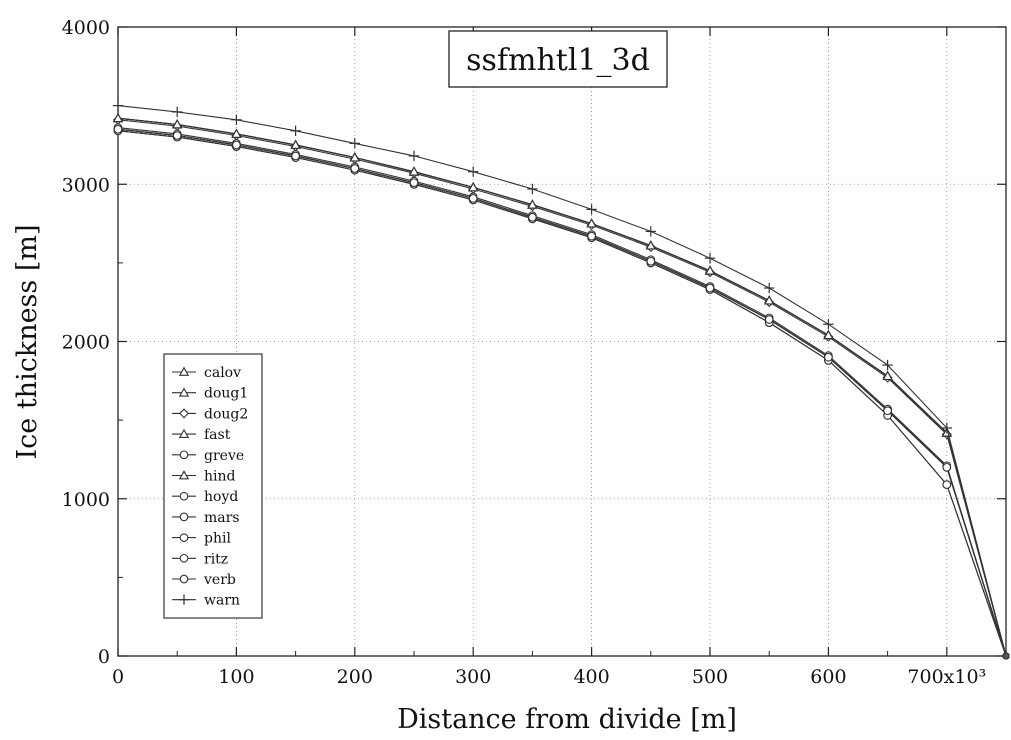 This screenshot has height=740, width=1011. I want to click on y-tick-label: 1000, so click(86, 500).